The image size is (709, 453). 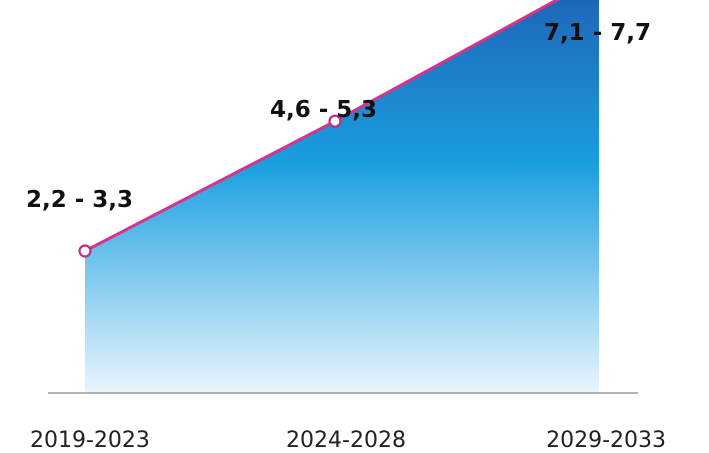 What do you see at coordinates (85, 251) in the screenshot?
I see `data-point-2019-2023` at bounding box center [85, 251].